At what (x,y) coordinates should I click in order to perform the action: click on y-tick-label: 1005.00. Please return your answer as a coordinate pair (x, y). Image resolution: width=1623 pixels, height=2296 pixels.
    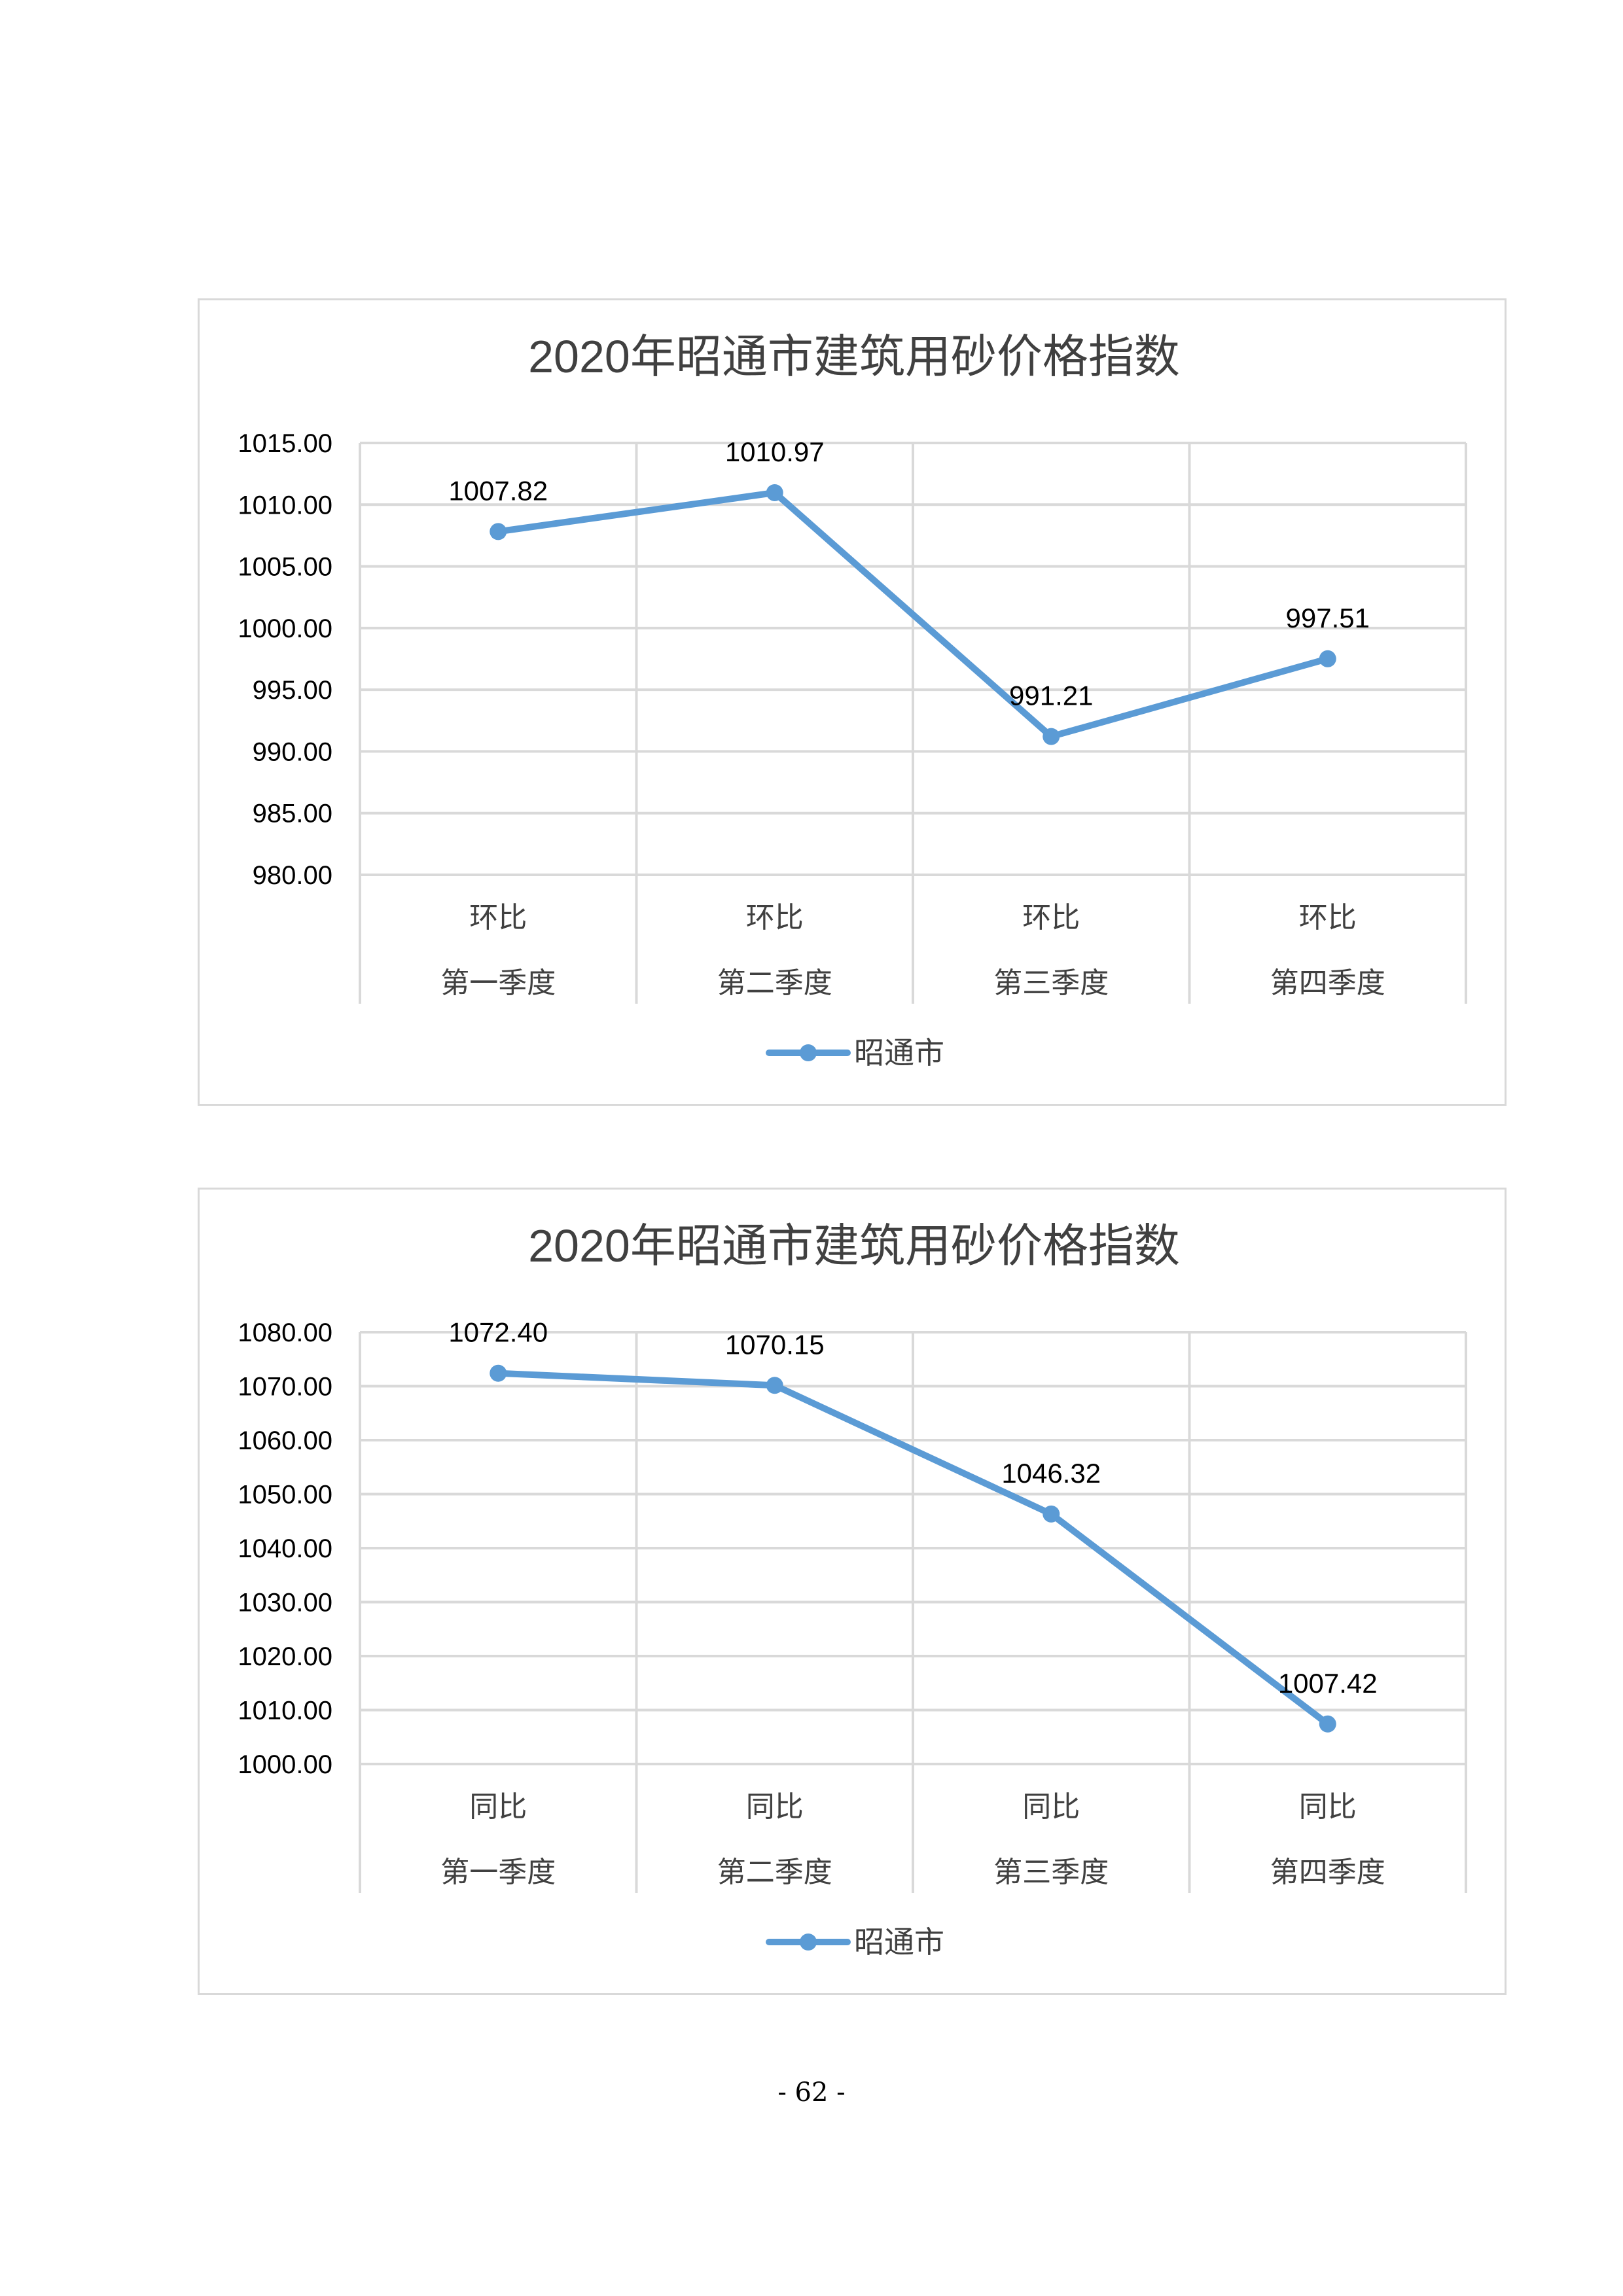
    Looking at the image, I should click on (285, 567).